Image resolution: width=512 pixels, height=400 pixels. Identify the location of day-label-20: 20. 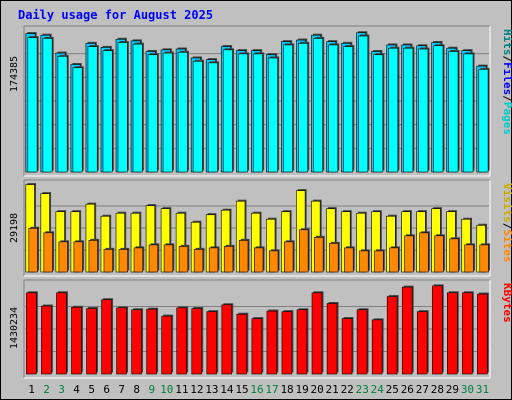
(317, 389).